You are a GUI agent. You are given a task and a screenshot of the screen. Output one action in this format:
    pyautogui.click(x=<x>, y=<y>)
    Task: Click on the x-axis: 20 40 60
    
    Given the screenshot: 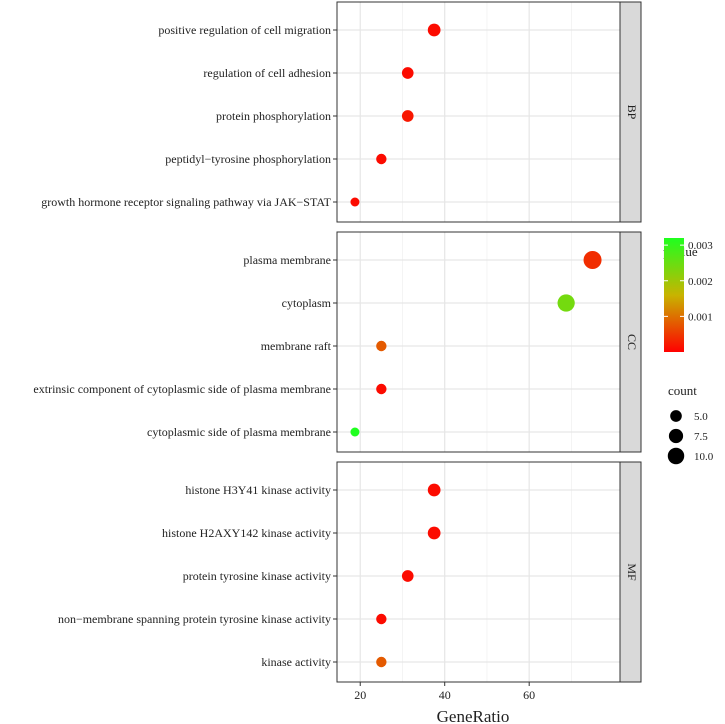 What is the action you would take?
    pyautogui.click(x=444, y=692)
    